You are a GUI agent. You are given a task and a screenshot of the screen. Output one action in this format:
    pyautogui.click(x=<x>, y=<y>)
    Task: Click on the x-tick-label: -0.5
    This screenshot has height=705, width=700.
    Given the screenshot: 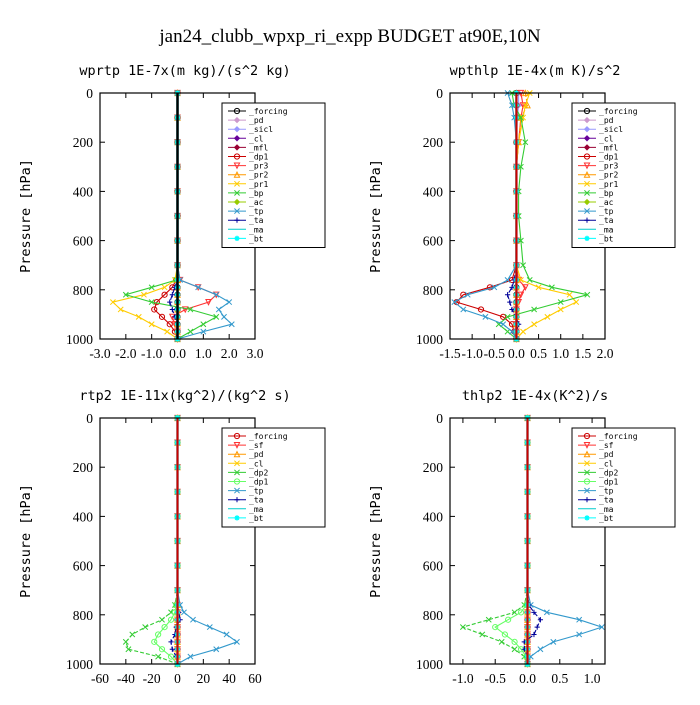 What is the action you would take?
    pyautogui.click(x=496, y=678)
    